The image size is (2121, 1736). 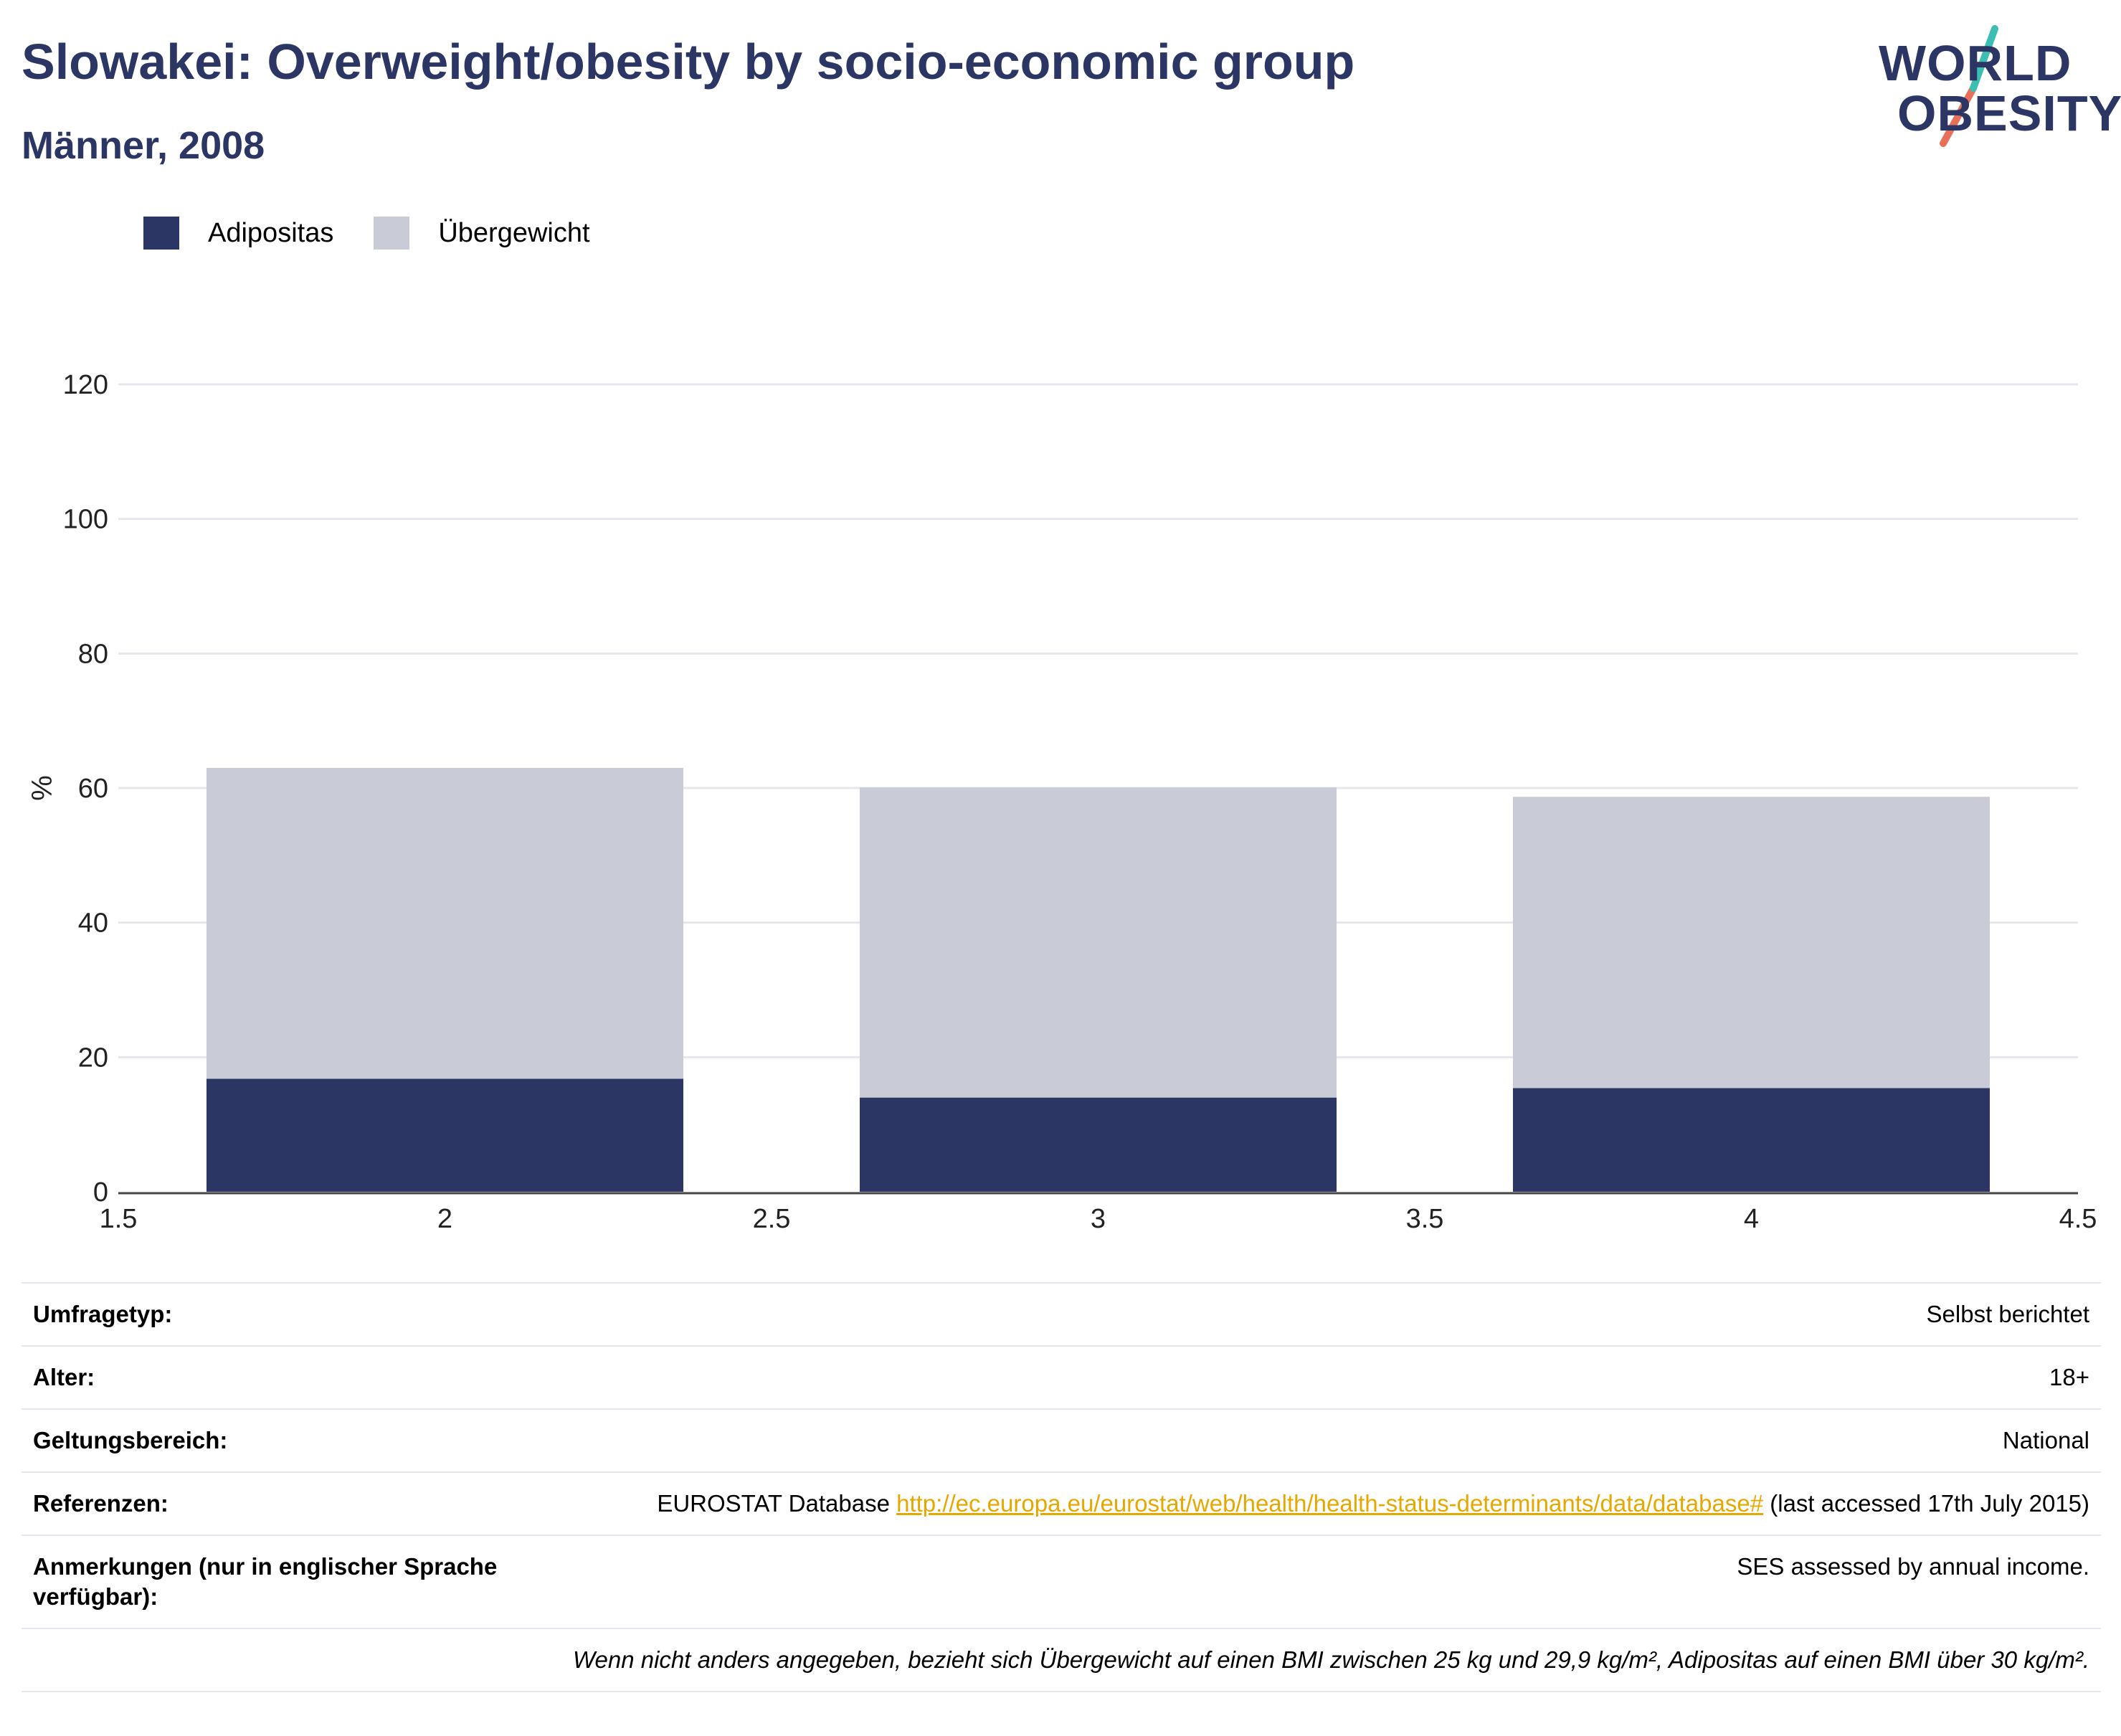 What do you see at coordinates (772, 1219) in the screenshot?
I see `x-tick-label: 2.5` at bounding box center [772, 1219].